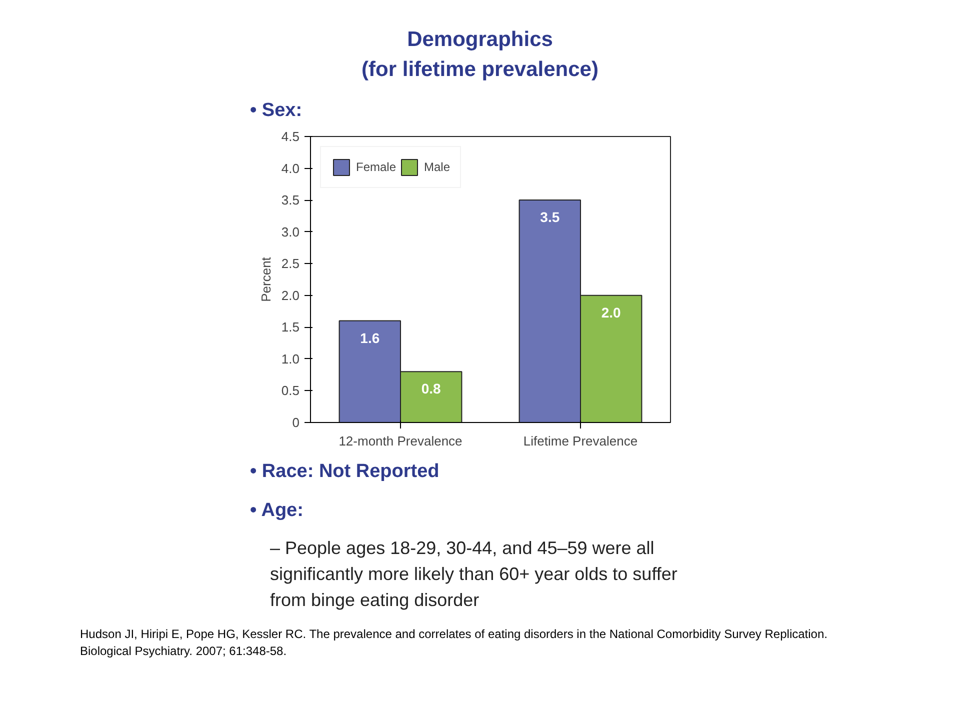 This screenshot has width=954, height=719. Describe the element at coordinates (474, 574) in the screenshot. I see `text: – People ages 18-29, 30-44, and 45–59 were all significantly more likely than 60+ year olds to suffer from binge eating disorder` at that location.